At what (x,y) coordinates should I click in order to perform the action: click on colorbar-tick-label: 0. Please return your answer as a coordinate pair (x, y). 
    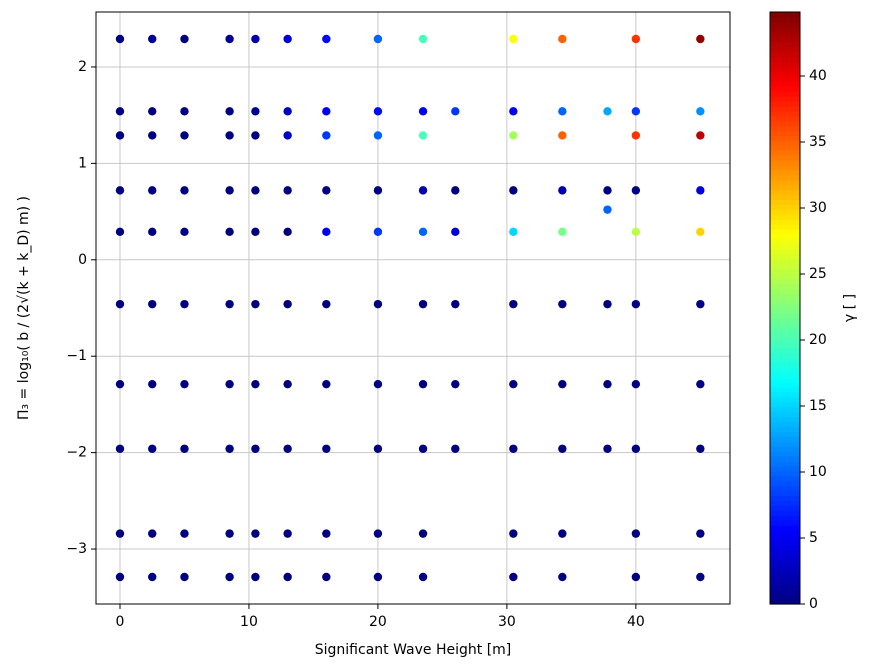
    Looking at the image, I should click on (813, 604).